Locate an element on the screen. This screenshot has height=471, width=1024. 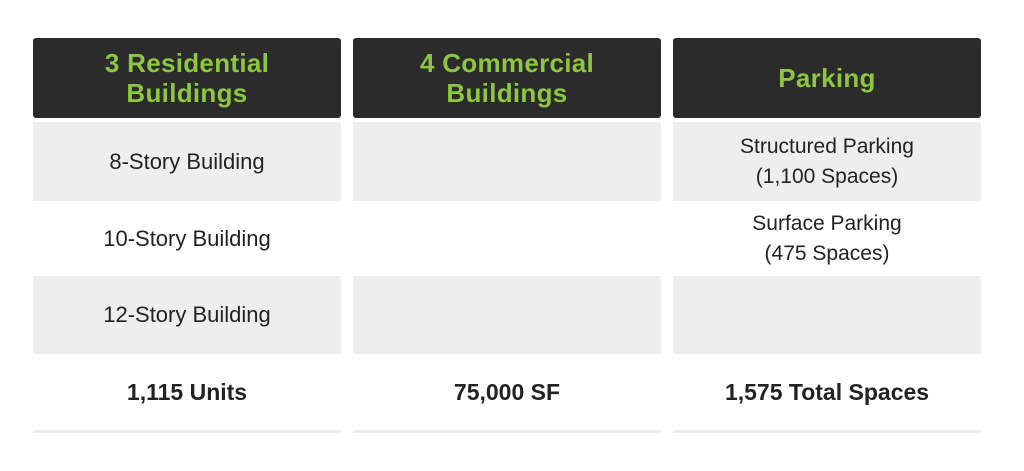
residential-row-3: 12-Story Building is located at coordinates (187, 315).